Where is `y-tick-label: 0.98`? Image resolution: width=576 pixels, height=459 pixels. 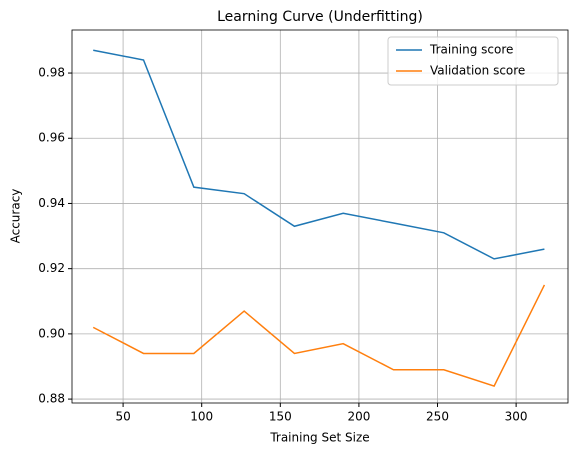 y-tick-label: 0.98 is located at coordinates (51, 73).